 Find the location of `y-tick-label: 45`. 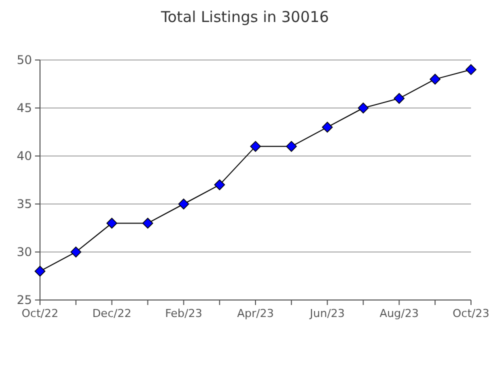

y-tick-label: 45 is located at coordinates (24, 108).